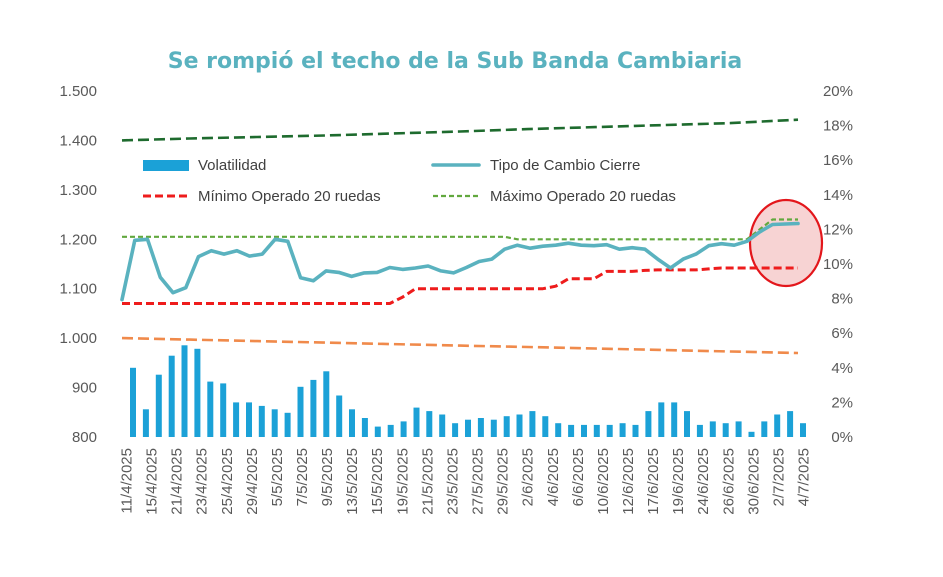 The width and height of the screenshot is (943, 577). What do you see at coordinates (166, 165) in the screenshot?
I see `legend-swatch-bar` at bounding box center [166, 165].